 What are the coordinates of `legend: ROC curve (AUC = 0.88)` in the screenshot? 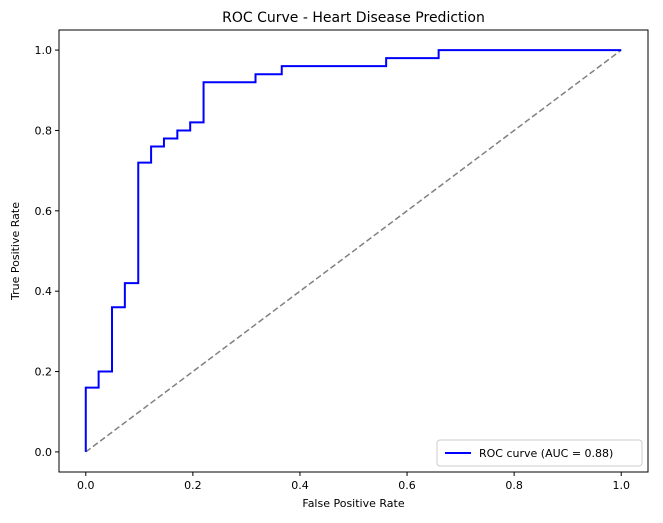 It's located at (539, 453).